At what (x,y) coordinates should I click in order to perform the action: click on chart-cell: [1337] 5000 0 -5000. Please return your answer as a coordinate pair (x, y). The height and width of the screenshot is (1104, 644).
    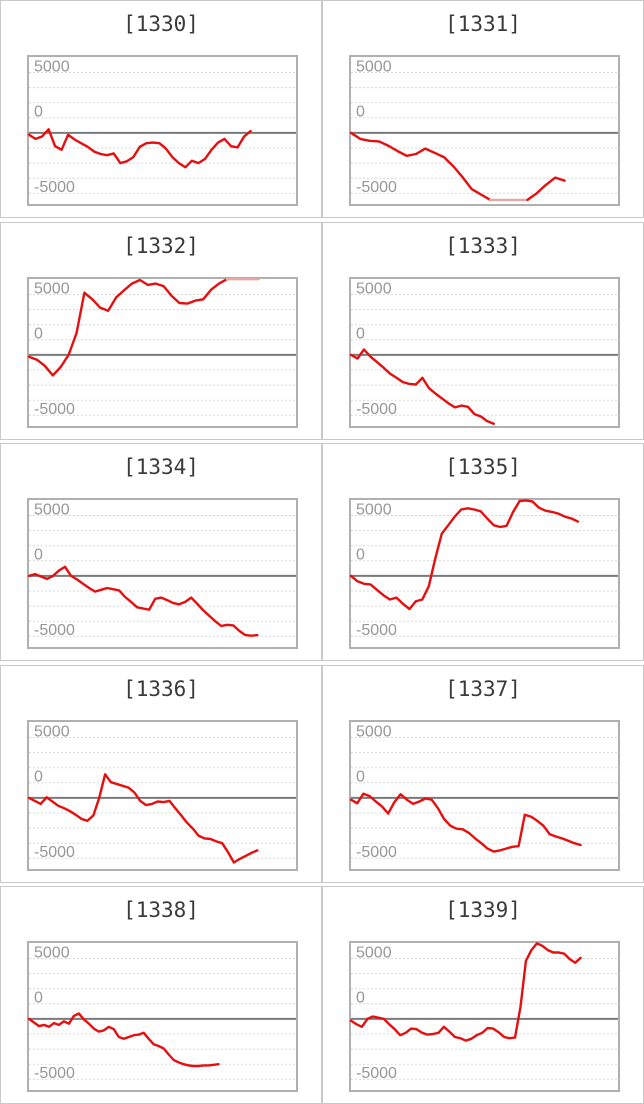
    Looking at the image, I should click on (483, 773).